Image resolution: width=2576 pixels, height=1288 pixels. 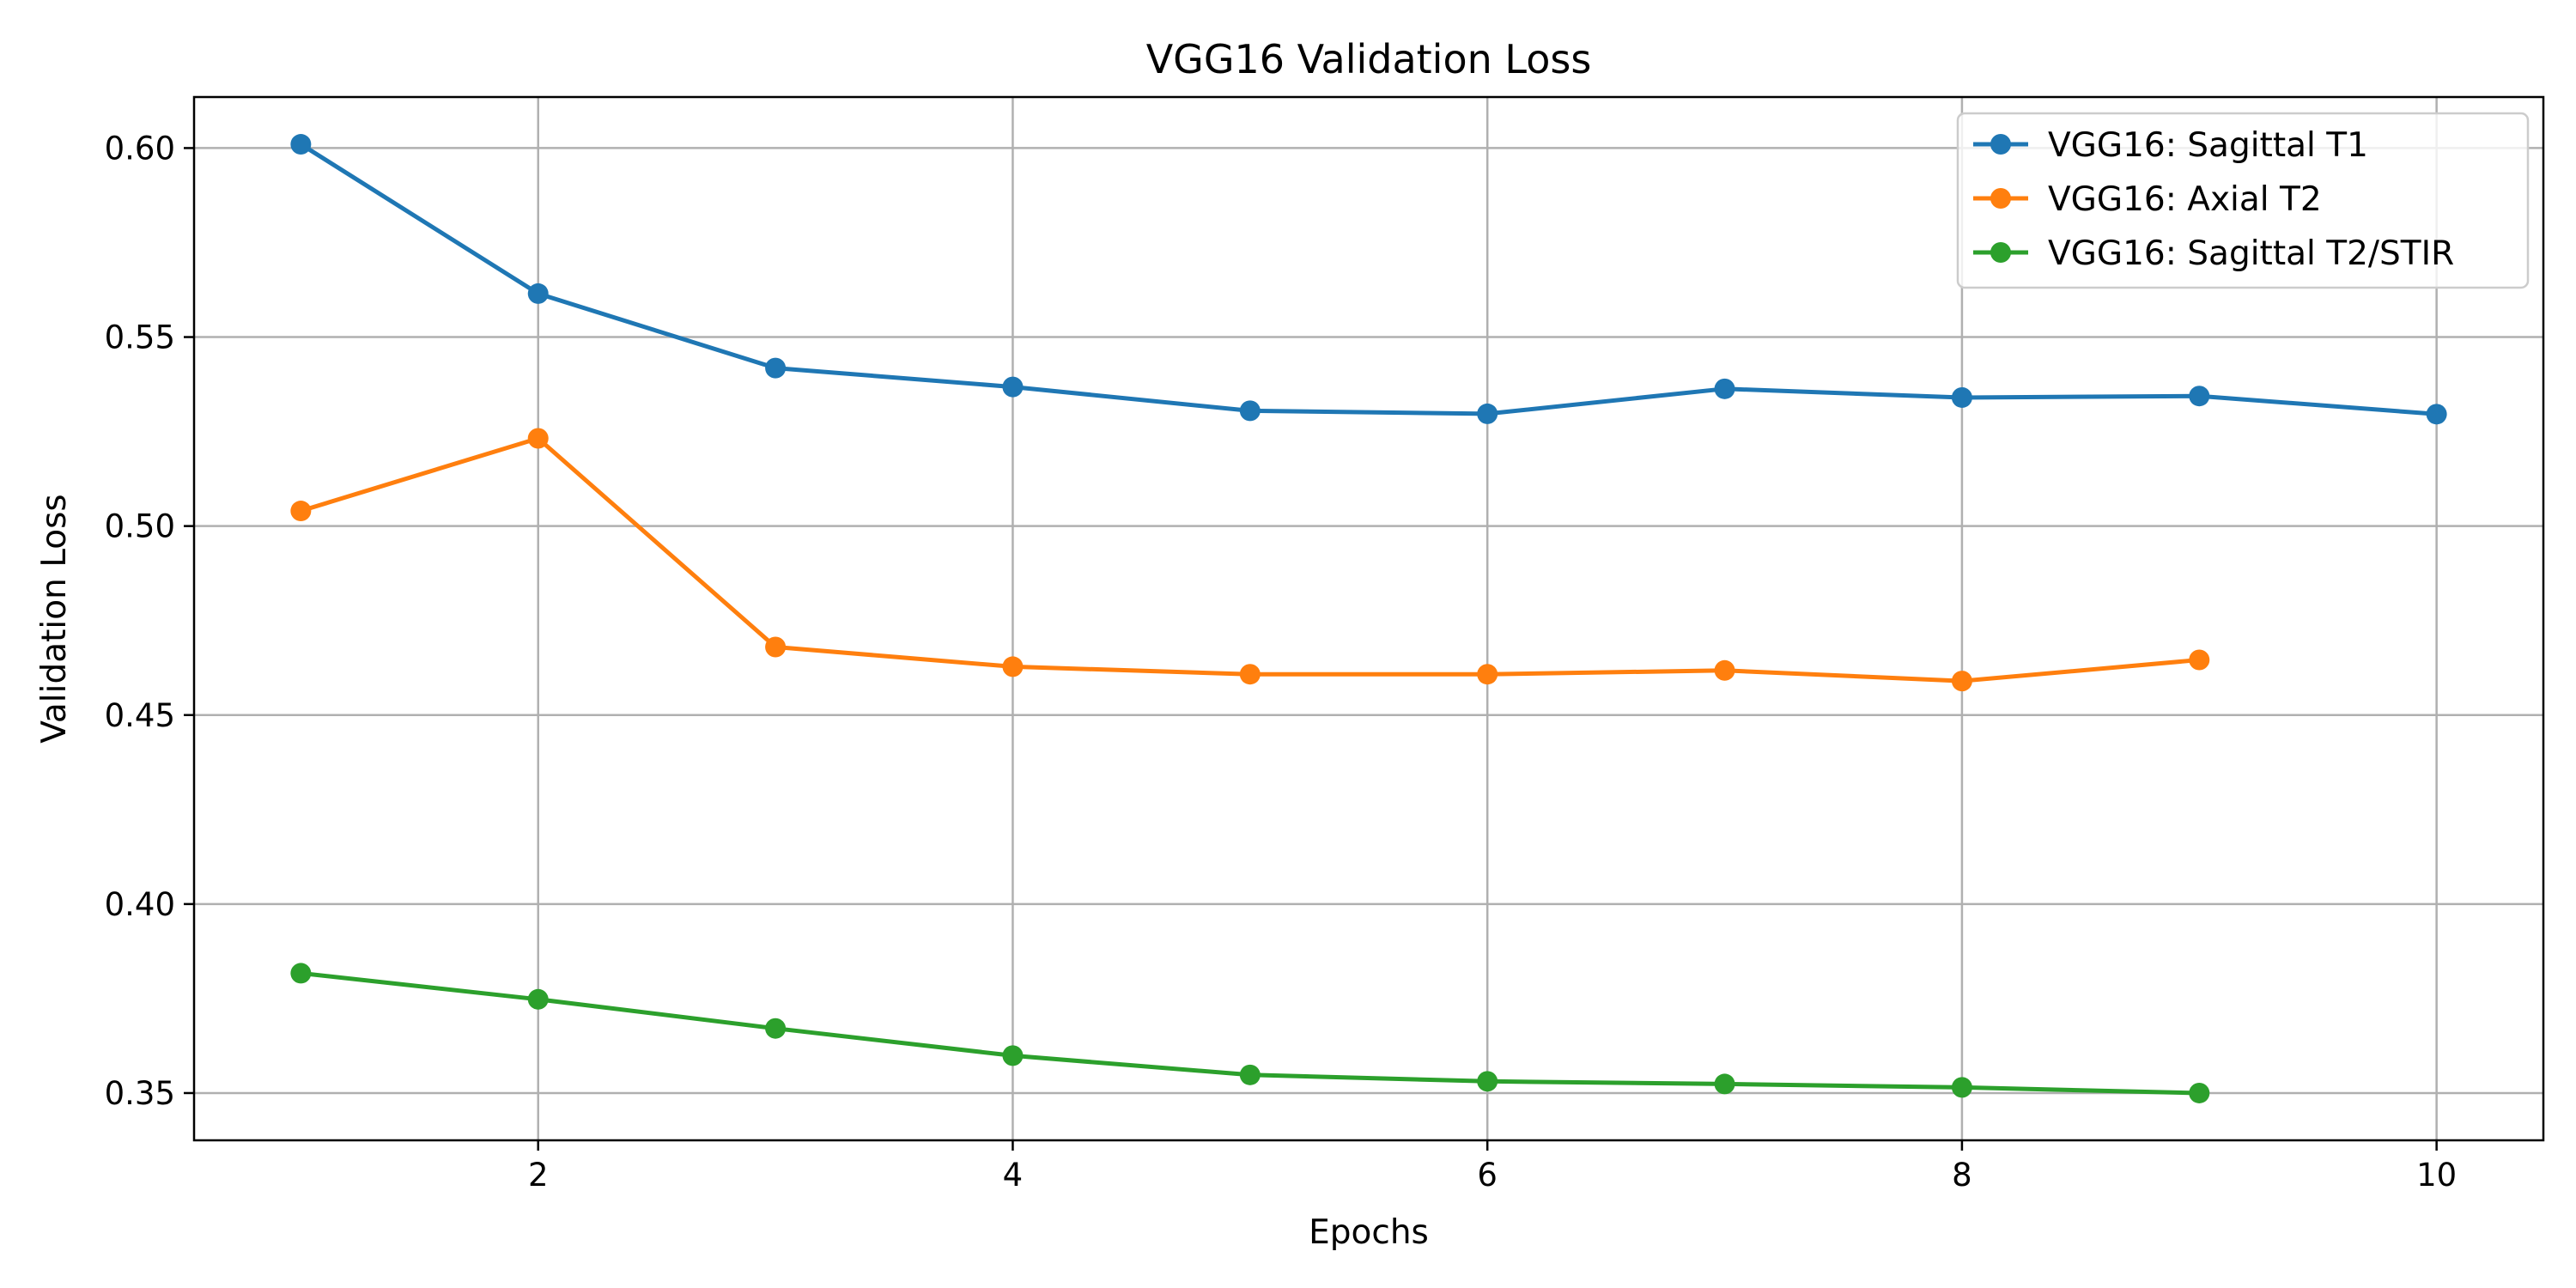 I want to click on x-axis-label: Epochs, so click(x=1369, y=1232).